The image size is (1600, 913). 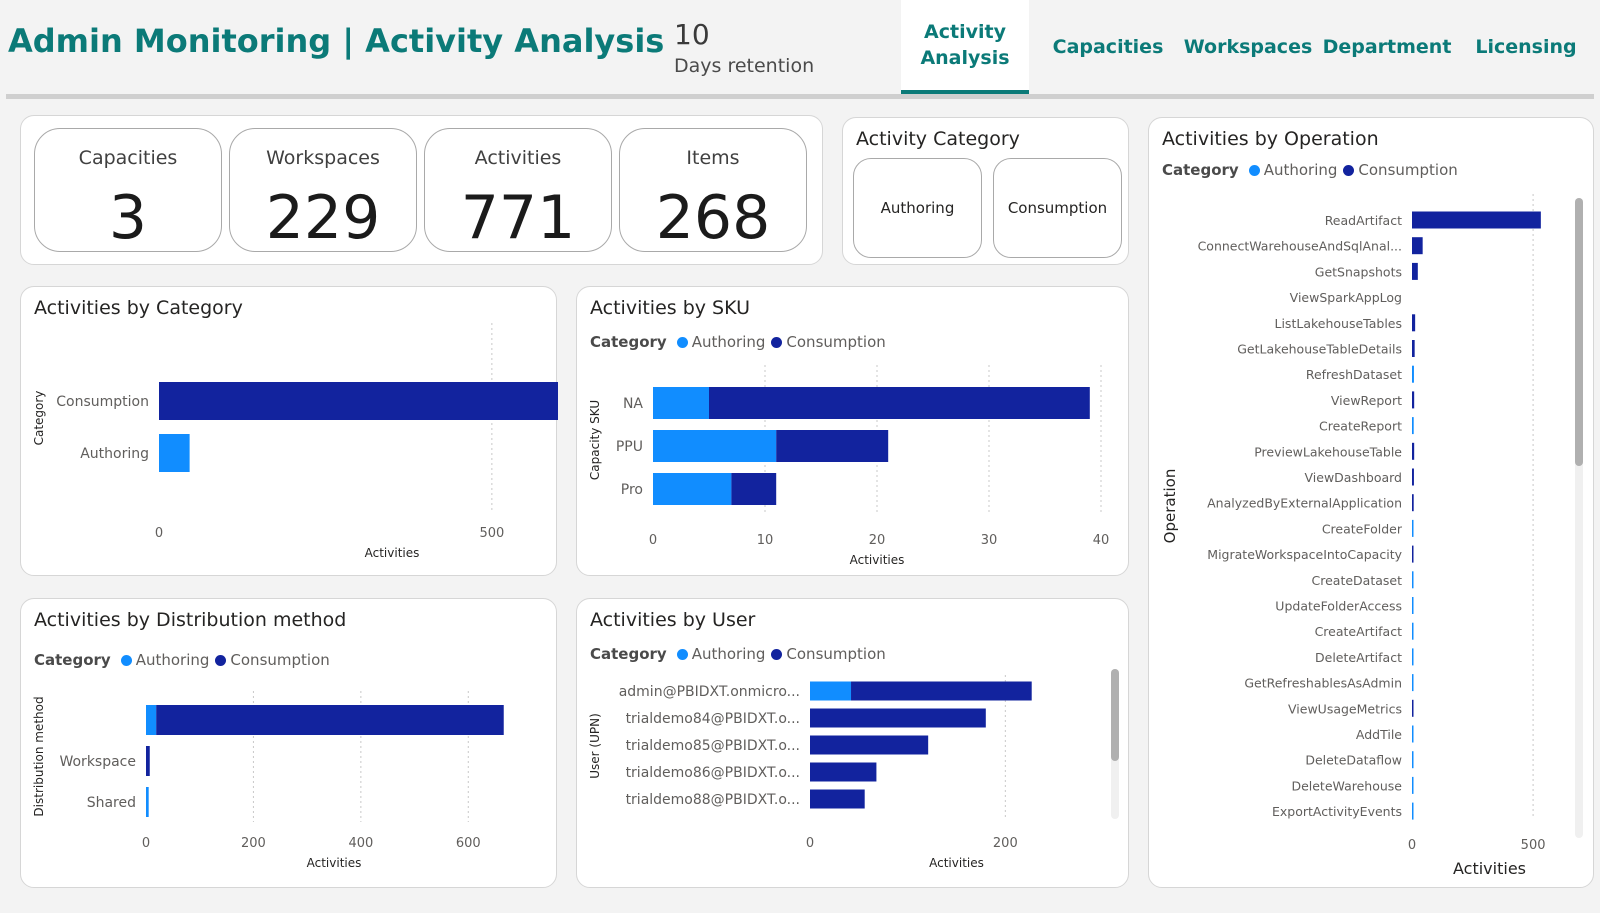 I want to click on retention-value: 10, so click(x=692, y=34).